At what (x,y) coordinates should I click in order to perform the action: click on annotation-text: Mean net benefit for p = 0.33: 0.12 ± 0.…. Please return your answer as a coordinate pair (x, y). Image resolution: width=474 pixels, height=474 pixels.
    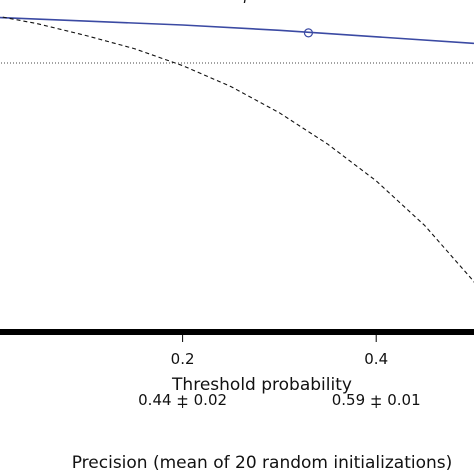
    Looking at the image, I should click on (247, 2).